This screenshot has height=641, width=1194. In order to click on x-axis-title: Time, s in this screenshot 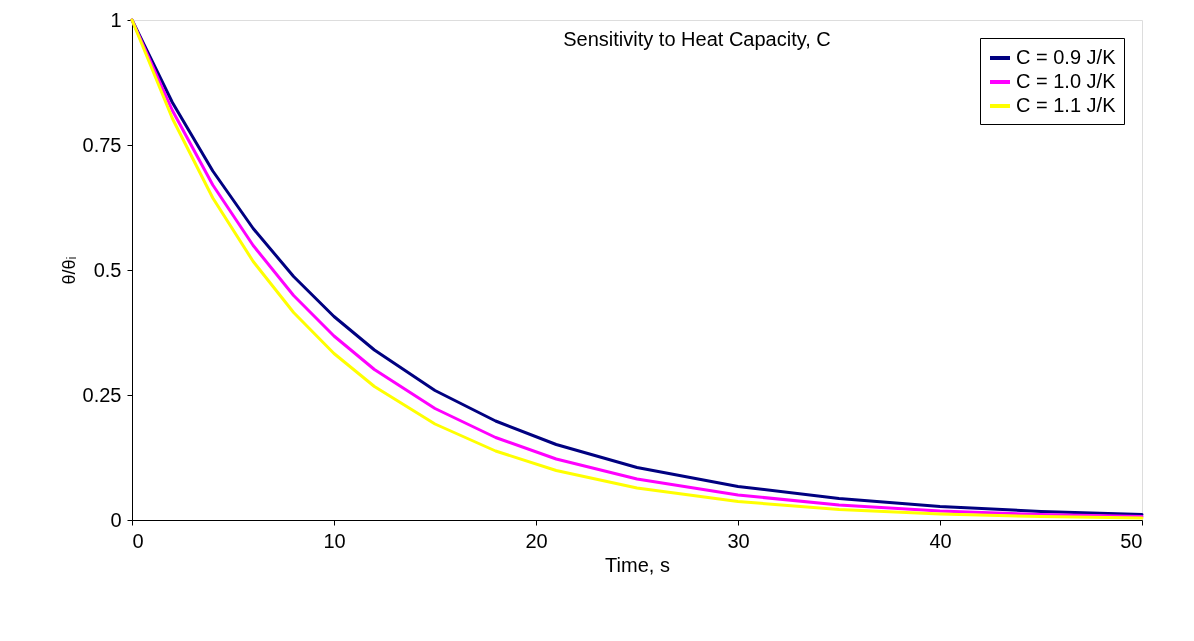, I will do `click(637, 564)`.